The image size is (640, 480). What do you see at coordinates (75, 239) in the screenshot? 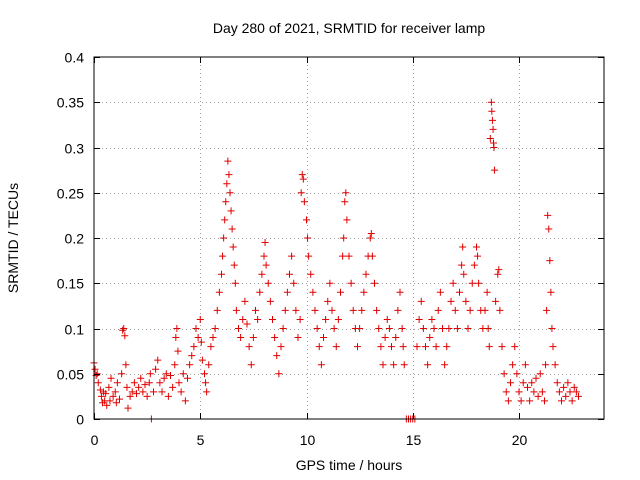
I see `y-tick-label: 0.2` at bounding box center [75, 239].